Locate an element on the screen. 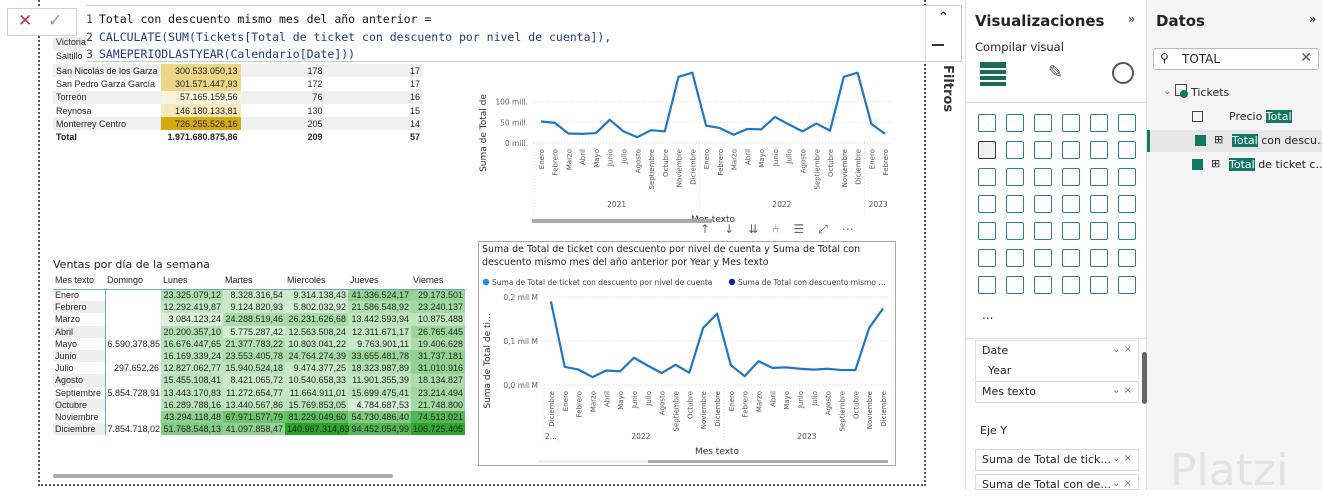  python-visual-icon is located at coordinates (987, 258).